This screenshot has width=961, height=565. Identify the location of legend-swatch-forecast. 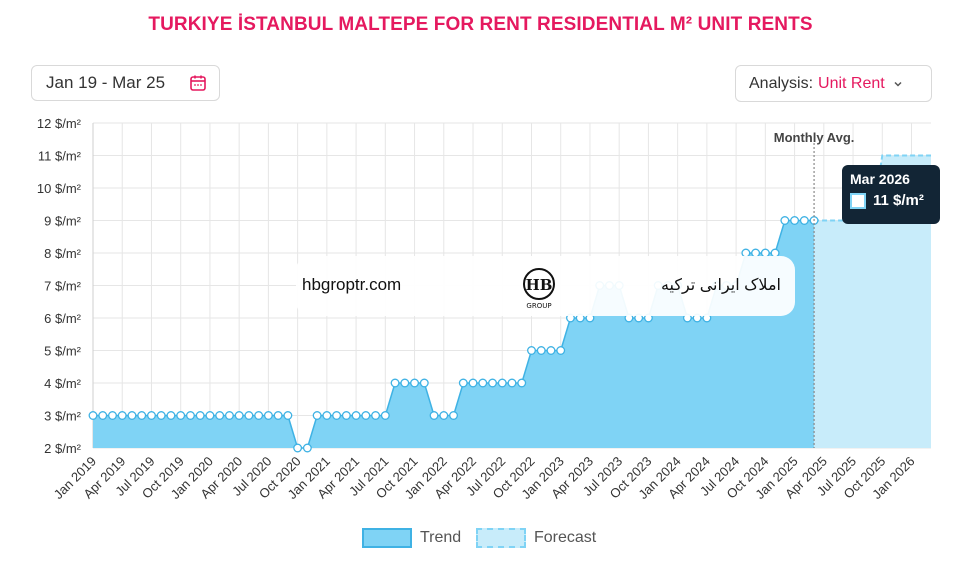
(501, 538).